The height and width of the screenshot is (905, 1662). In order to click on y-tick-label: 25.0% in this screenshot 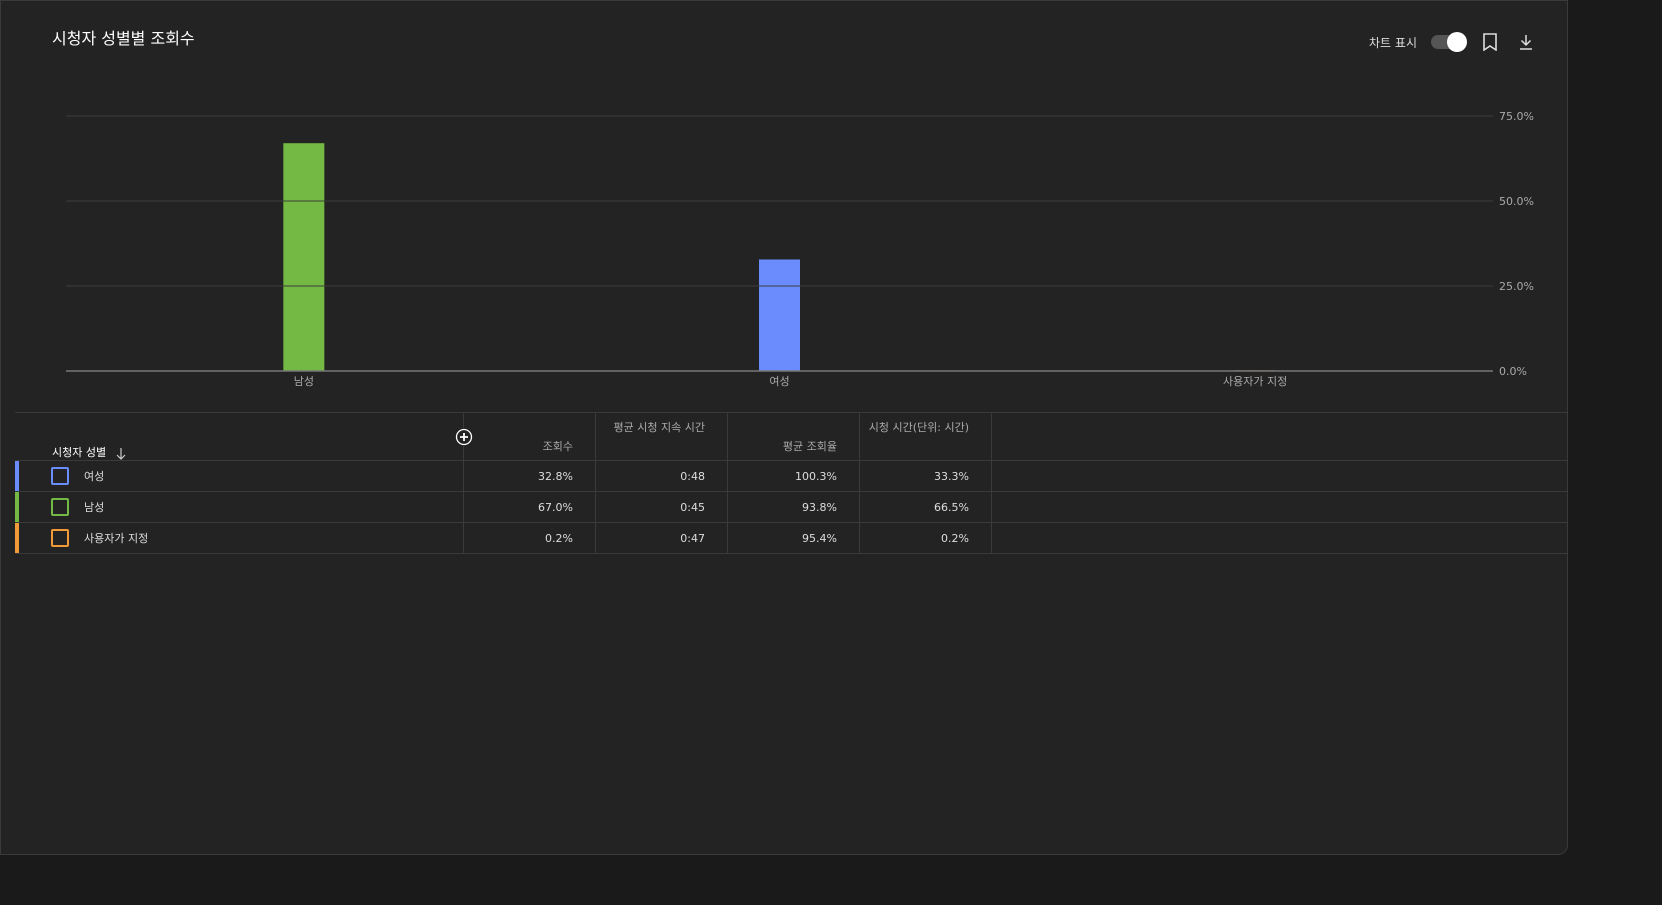, I will do `click(1516, 286)`.